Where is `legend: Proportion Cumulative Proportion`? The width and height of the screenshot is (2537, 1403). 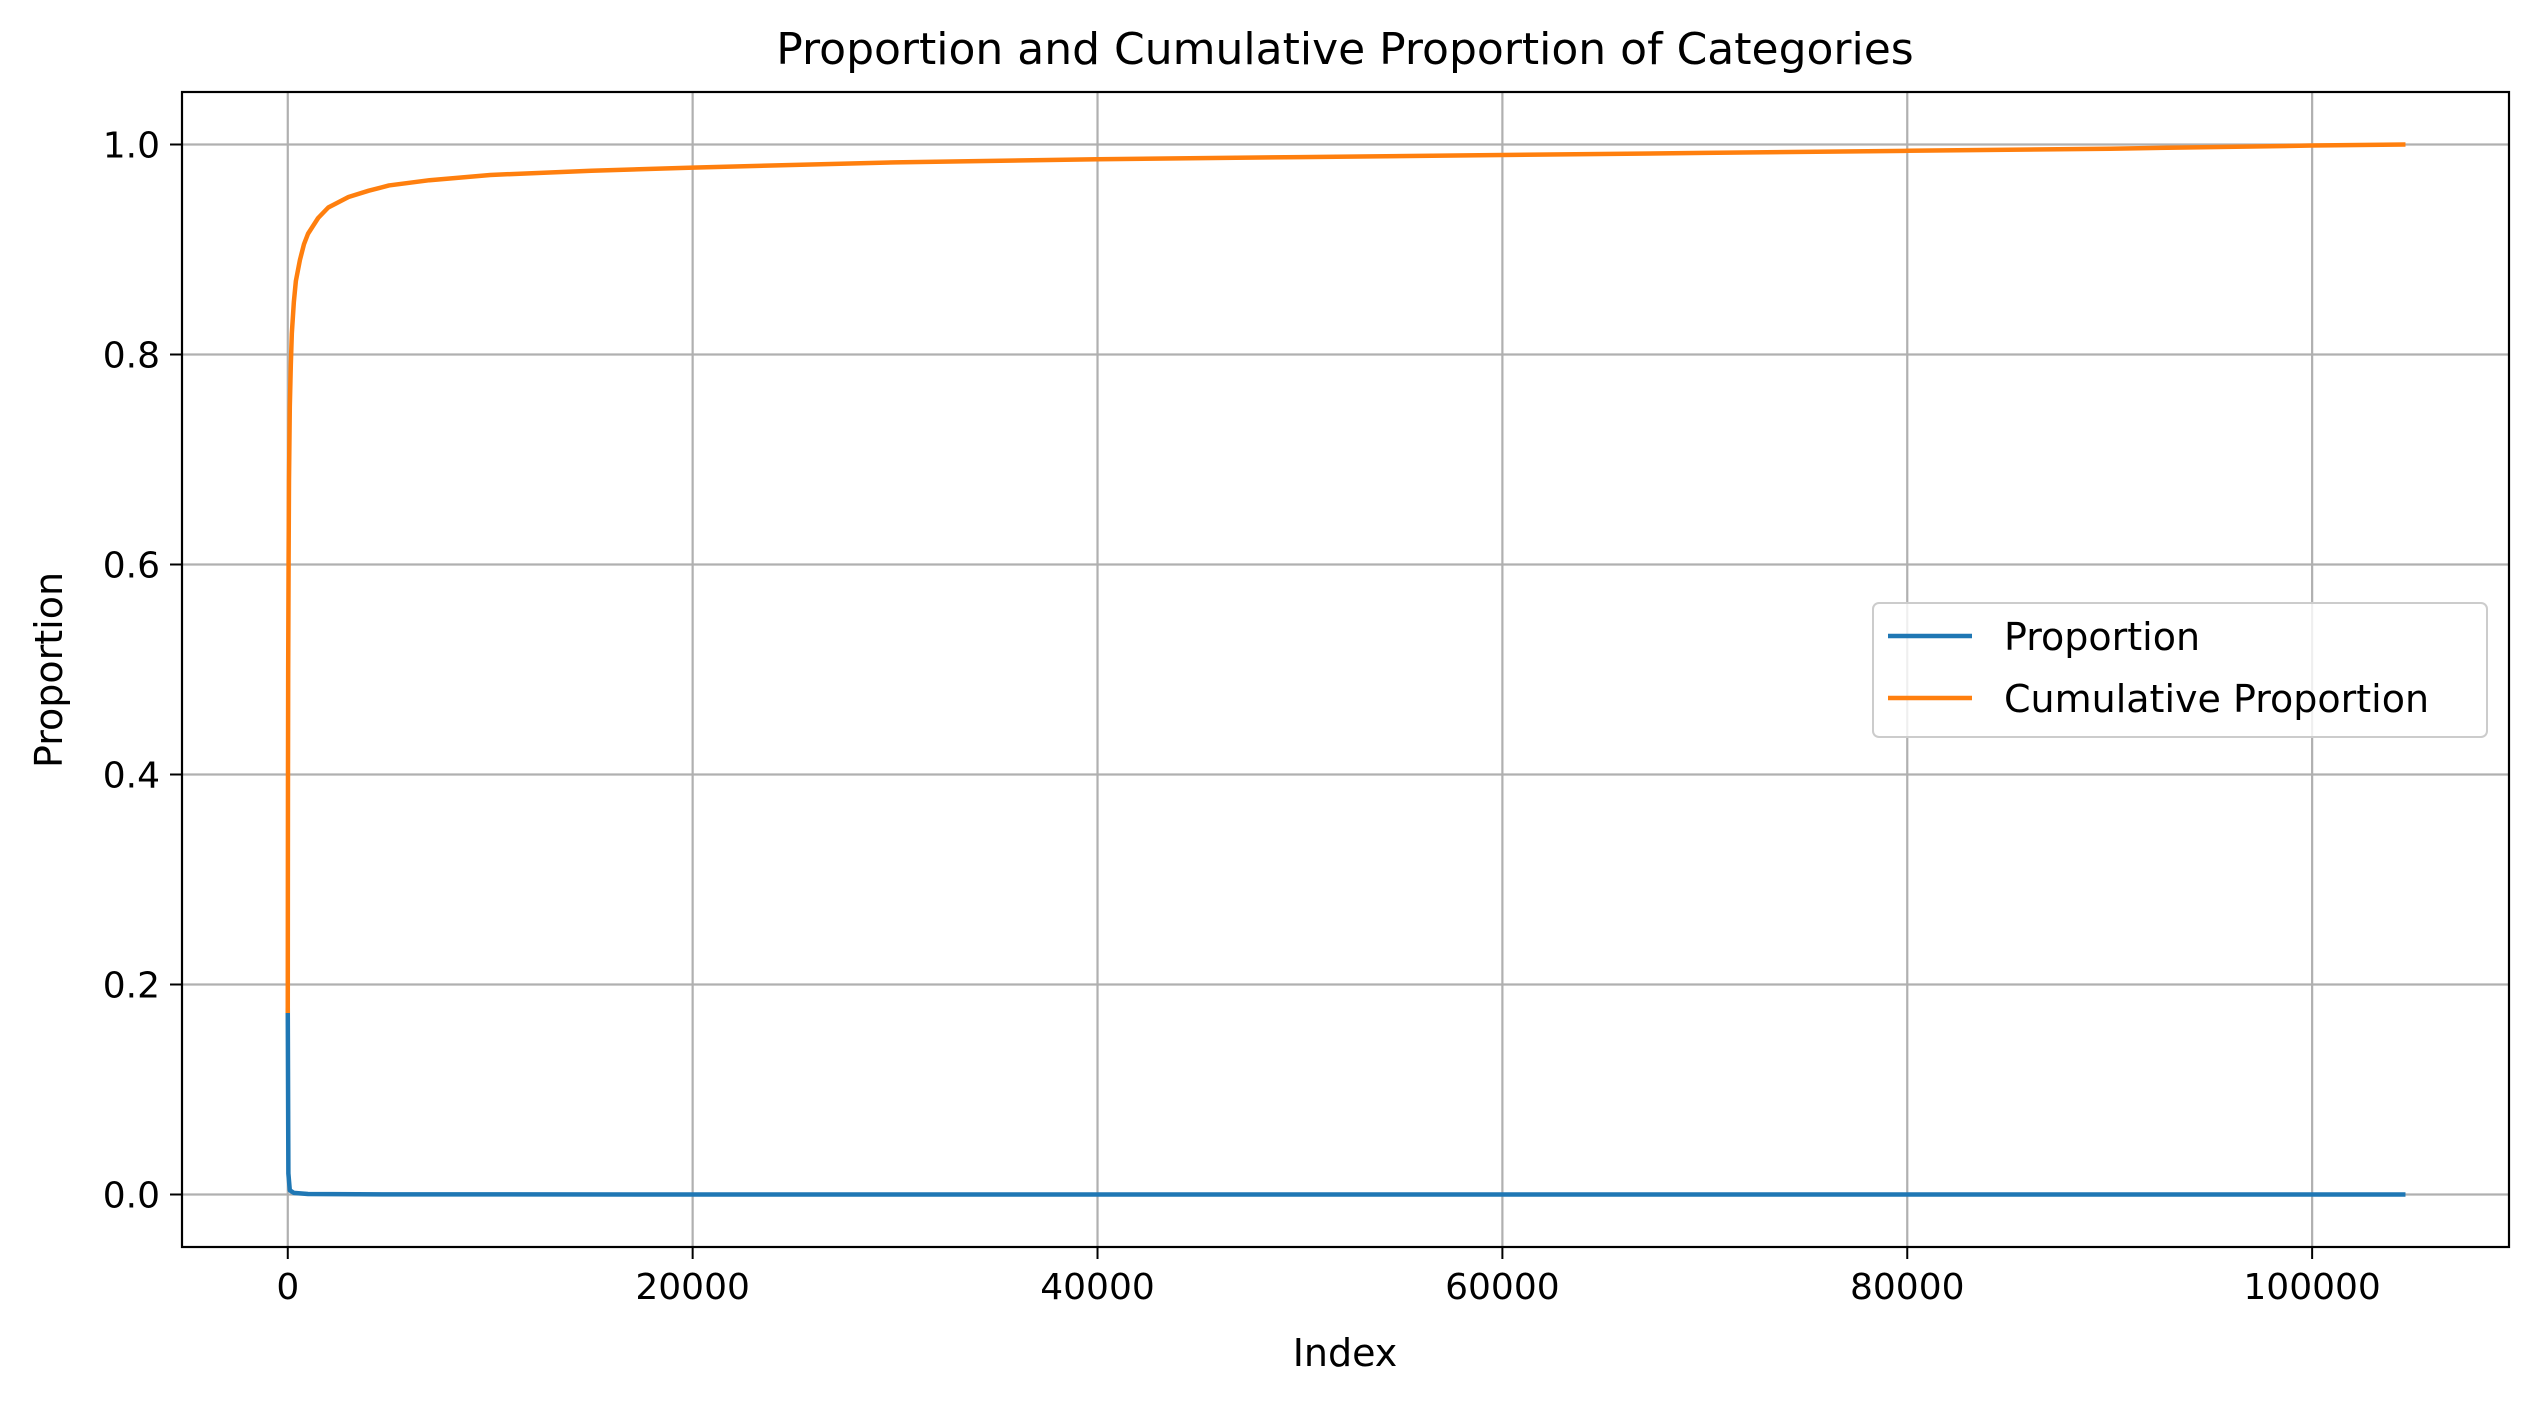 legend: Proportion Cumulative Proportion is located at coordinates (2180, 670).